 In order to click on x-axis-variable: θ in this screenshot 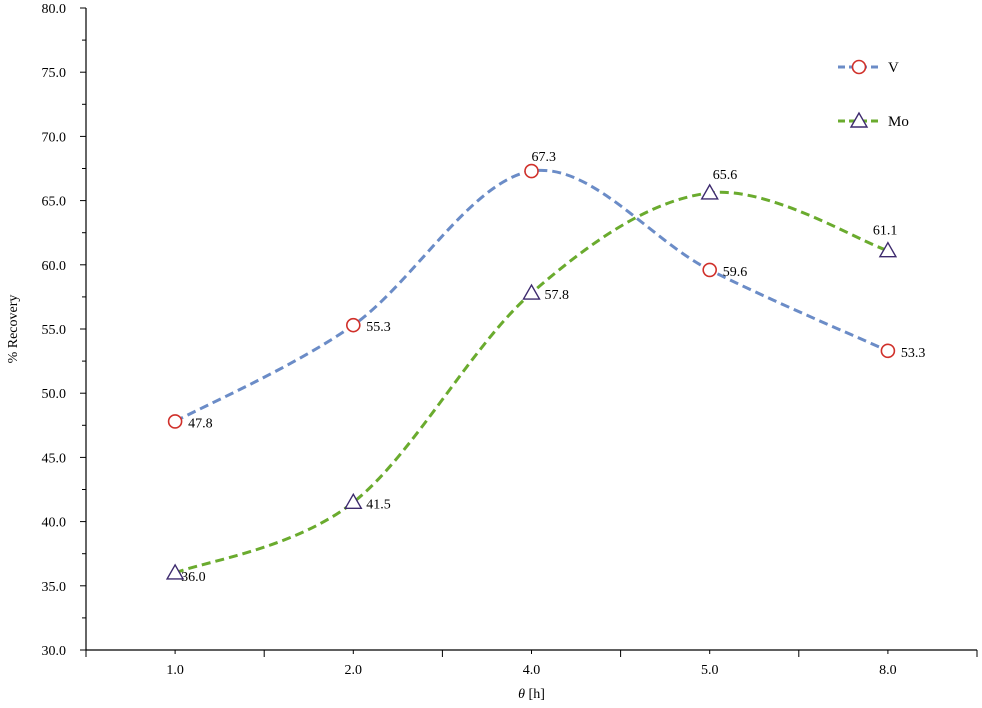, I will do `click(521, 694)`.